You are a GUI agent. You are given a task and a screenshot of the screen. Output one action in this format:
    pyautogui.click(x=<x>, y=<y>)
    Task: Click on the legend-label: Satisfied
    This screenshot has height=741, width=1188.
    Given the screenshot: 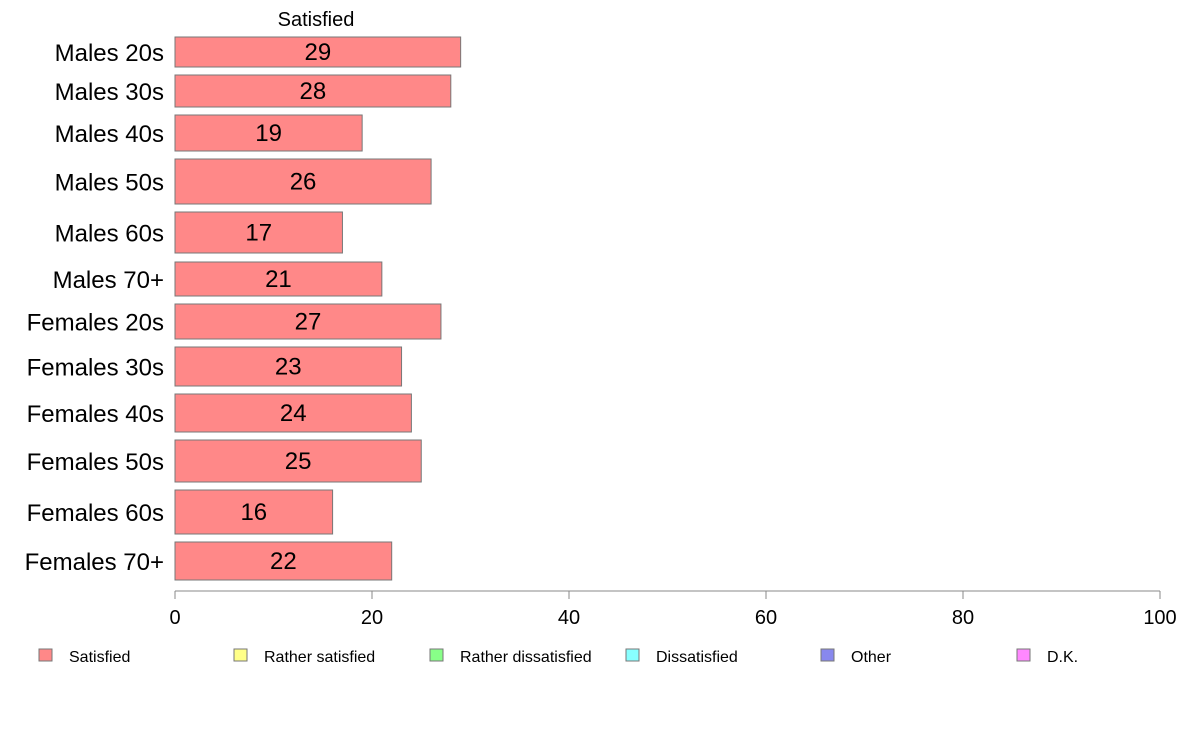 What is the action you would take?
    pyautogui.click(x=99, y=657)
    